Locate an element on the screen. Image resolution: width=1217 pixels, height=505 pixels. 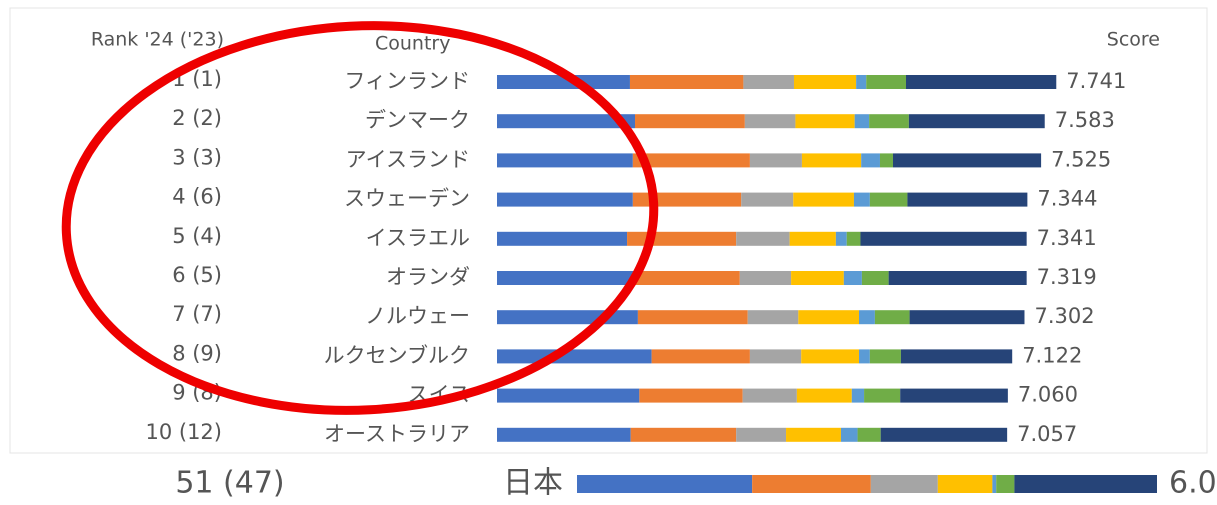
highlight-score: 6.060 is located at coordinates (1193, 483).